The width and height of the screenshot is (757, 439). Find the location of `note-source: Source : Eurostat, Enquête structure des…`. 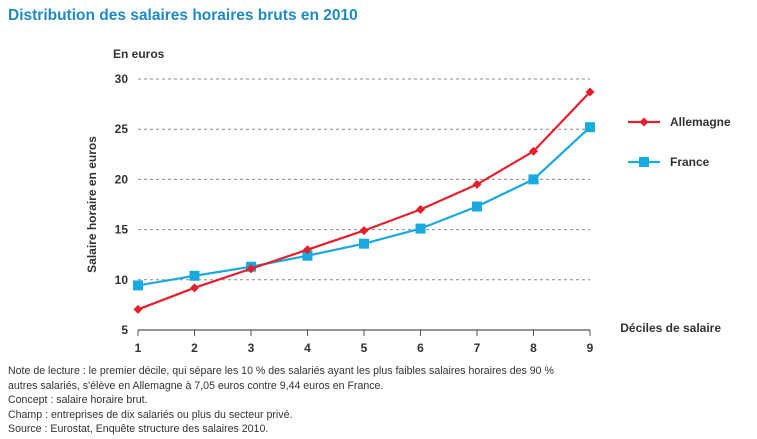

note-source: Source : Eurostat, Enquête structure des… is located at coordinates (138, 429).